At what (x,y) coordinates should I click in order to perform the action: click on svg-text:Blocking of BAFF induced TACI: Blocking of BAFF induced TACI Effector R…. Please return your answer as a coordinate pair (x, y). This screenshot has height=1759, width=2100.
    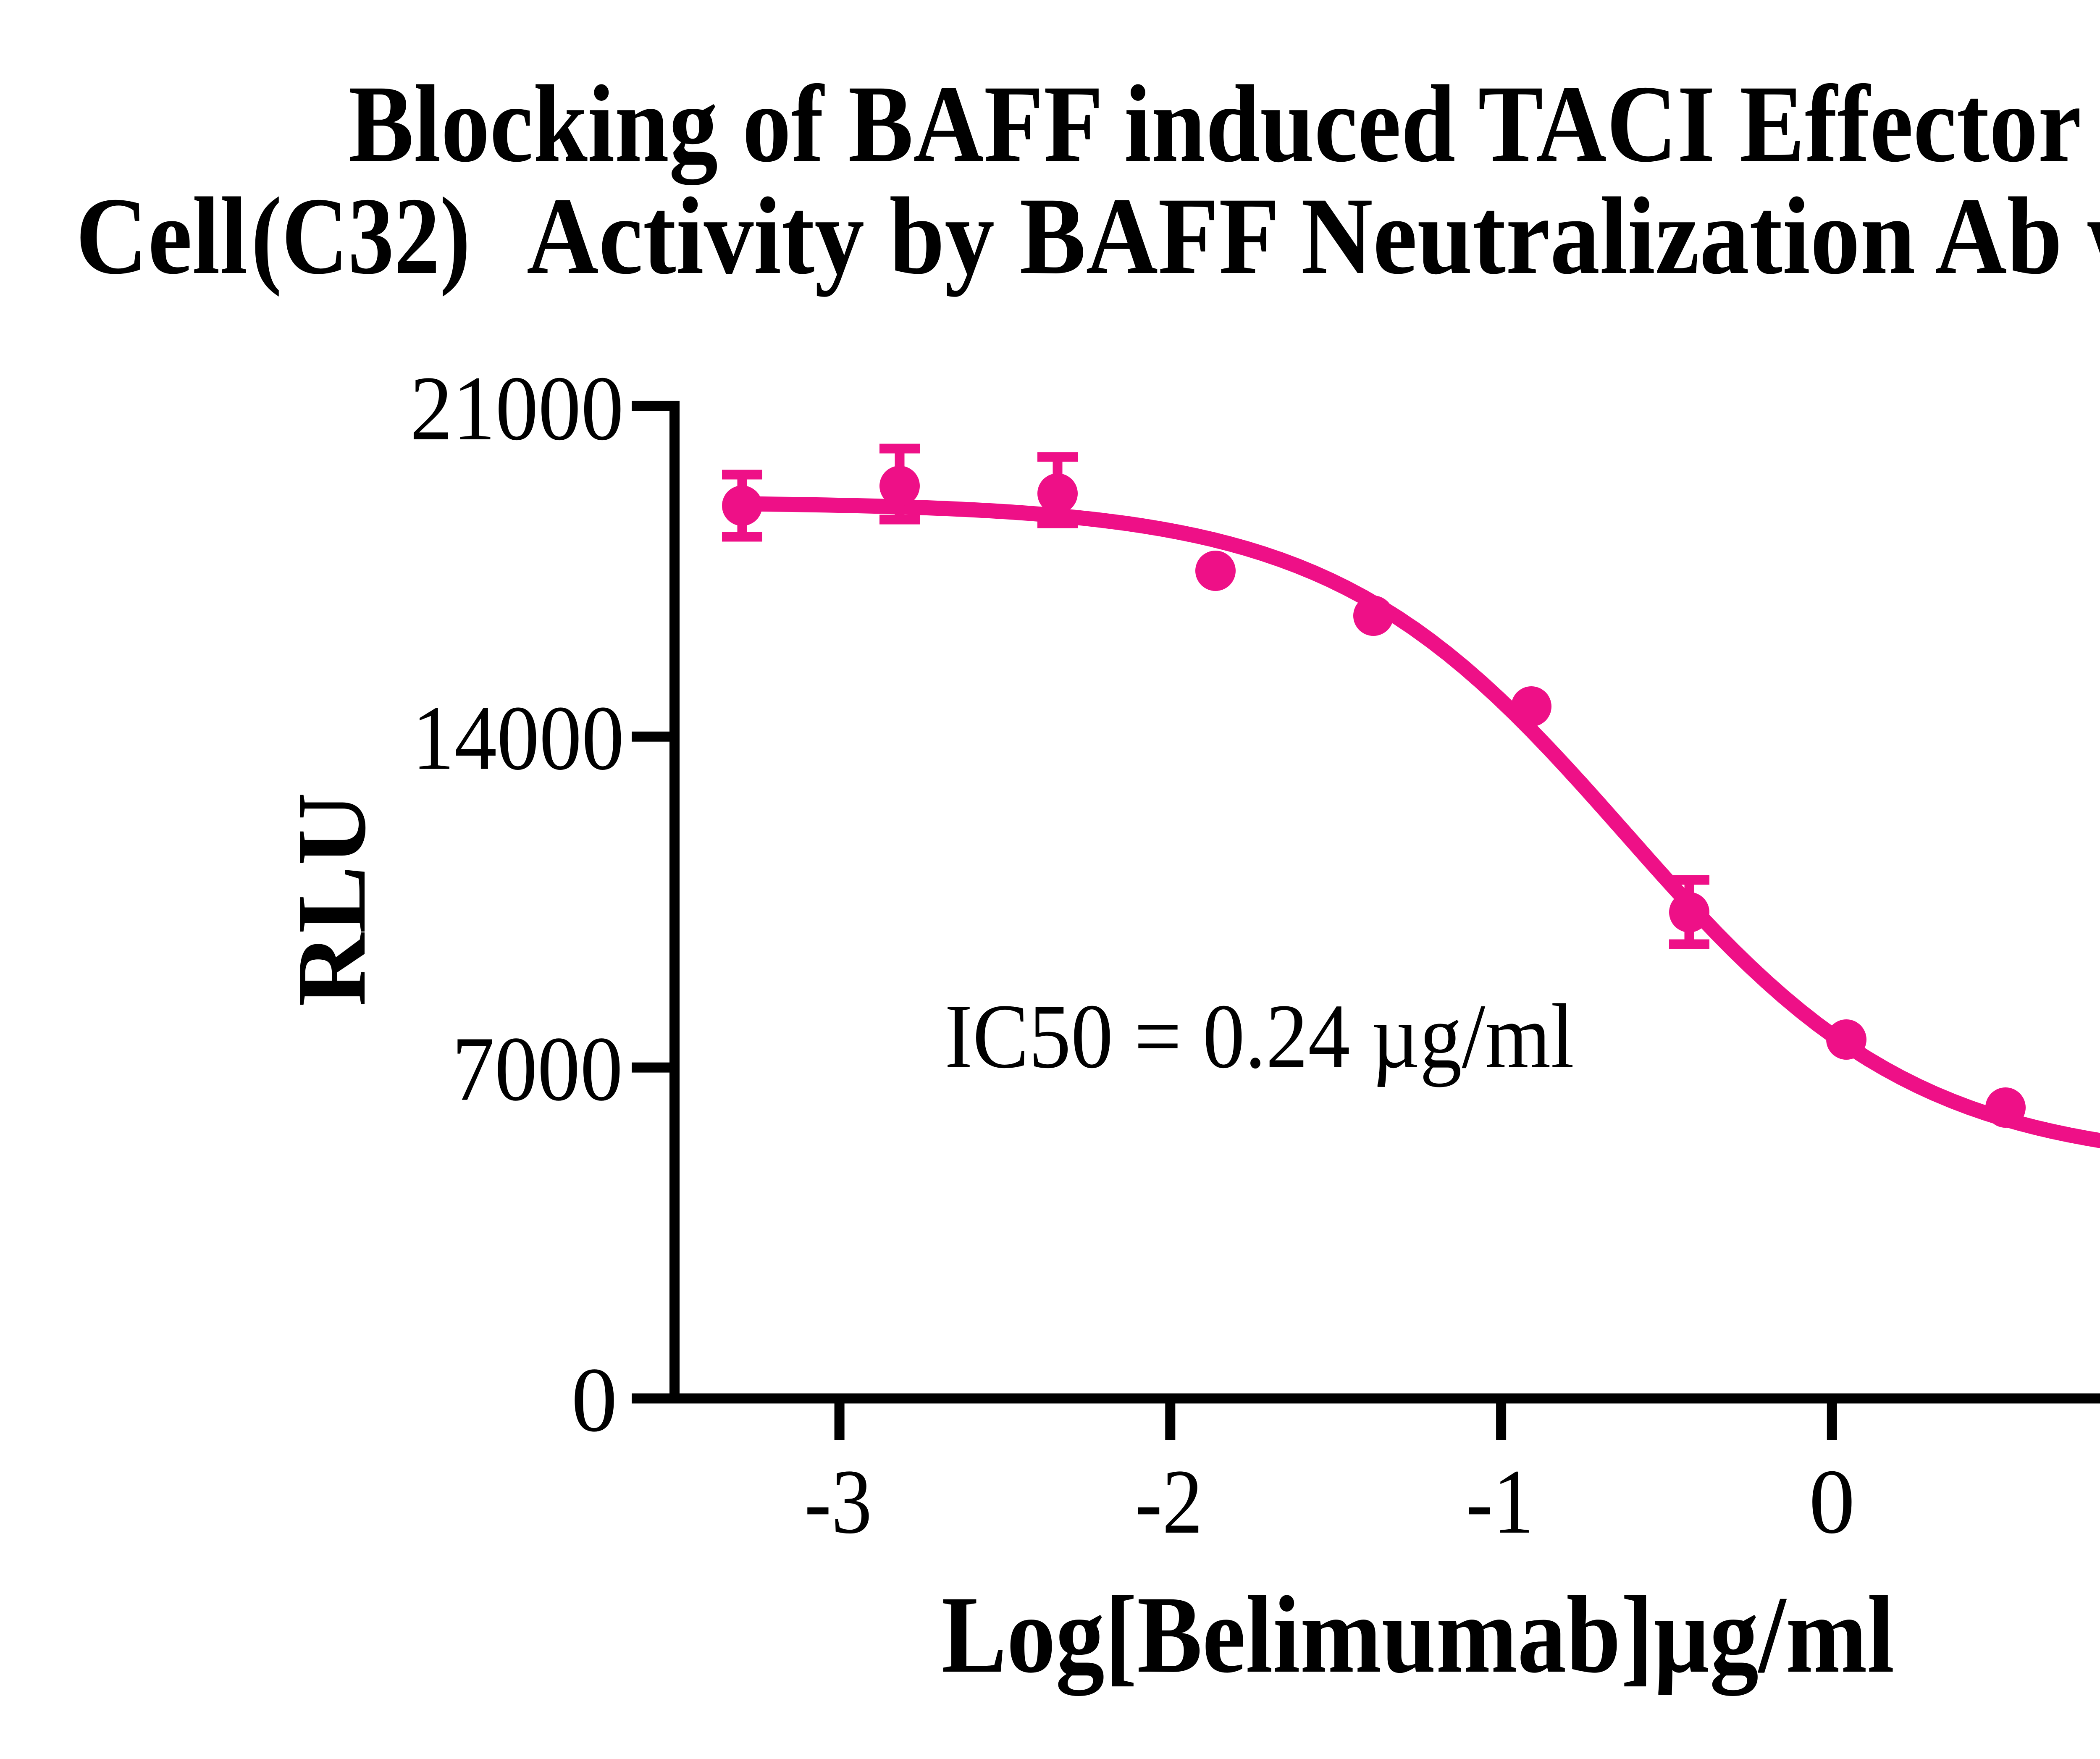
    Looking at the image, I should click on (1224, 125).